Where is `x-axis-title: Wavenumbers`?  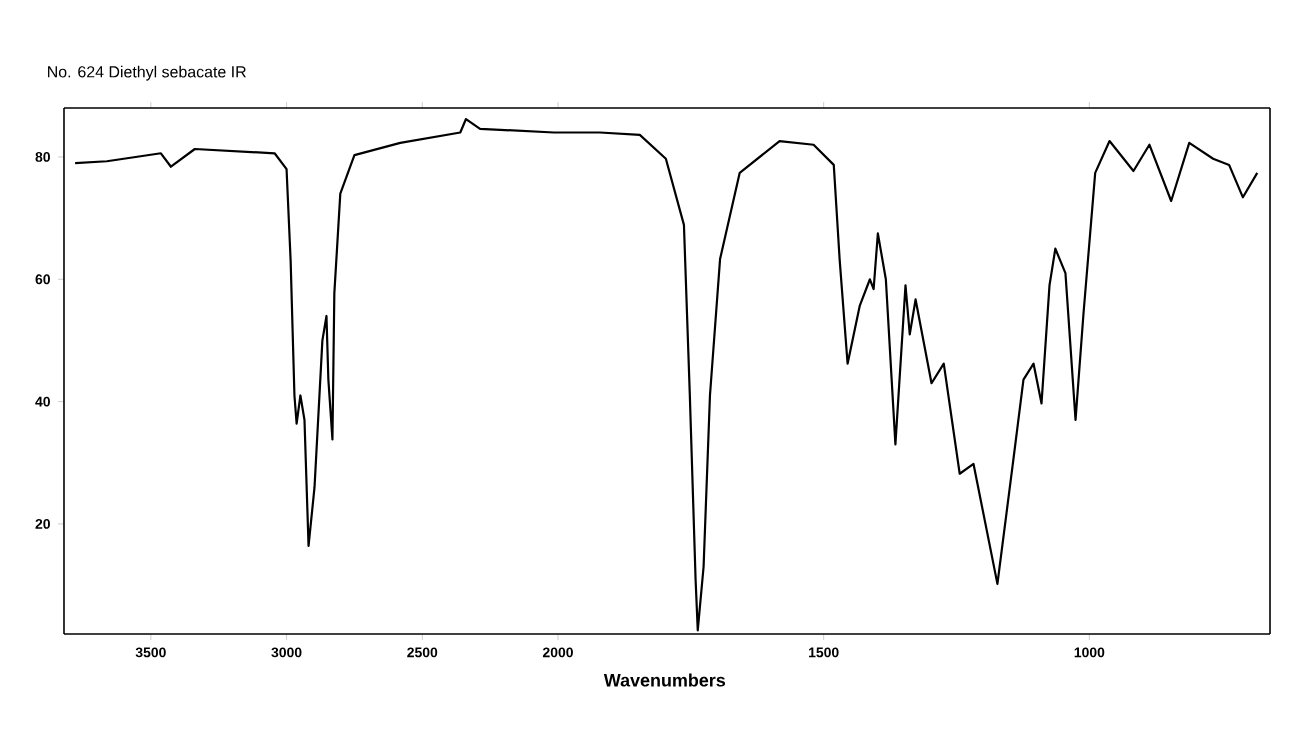 x-axis-title: Wavenumbers is located at coordinates (664, 680).